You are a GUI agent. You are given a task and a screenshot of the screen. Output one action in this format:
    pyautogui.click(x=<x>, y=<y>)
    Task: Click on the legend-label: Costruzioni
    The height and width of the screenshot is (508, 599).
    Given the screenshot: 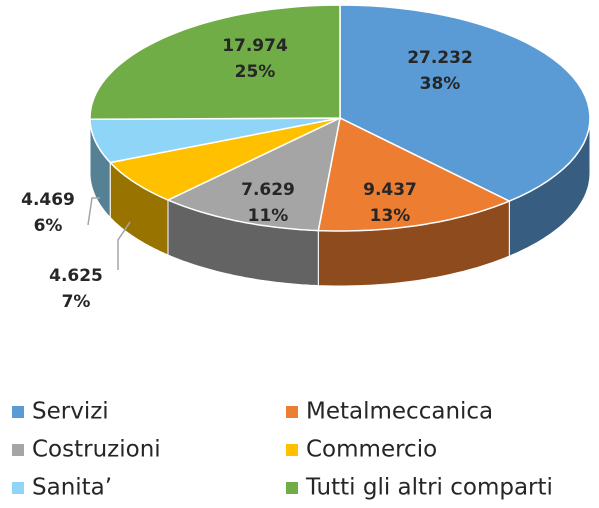 What is the action you would take?
    pyautogui.click(x=96, y=450)
    